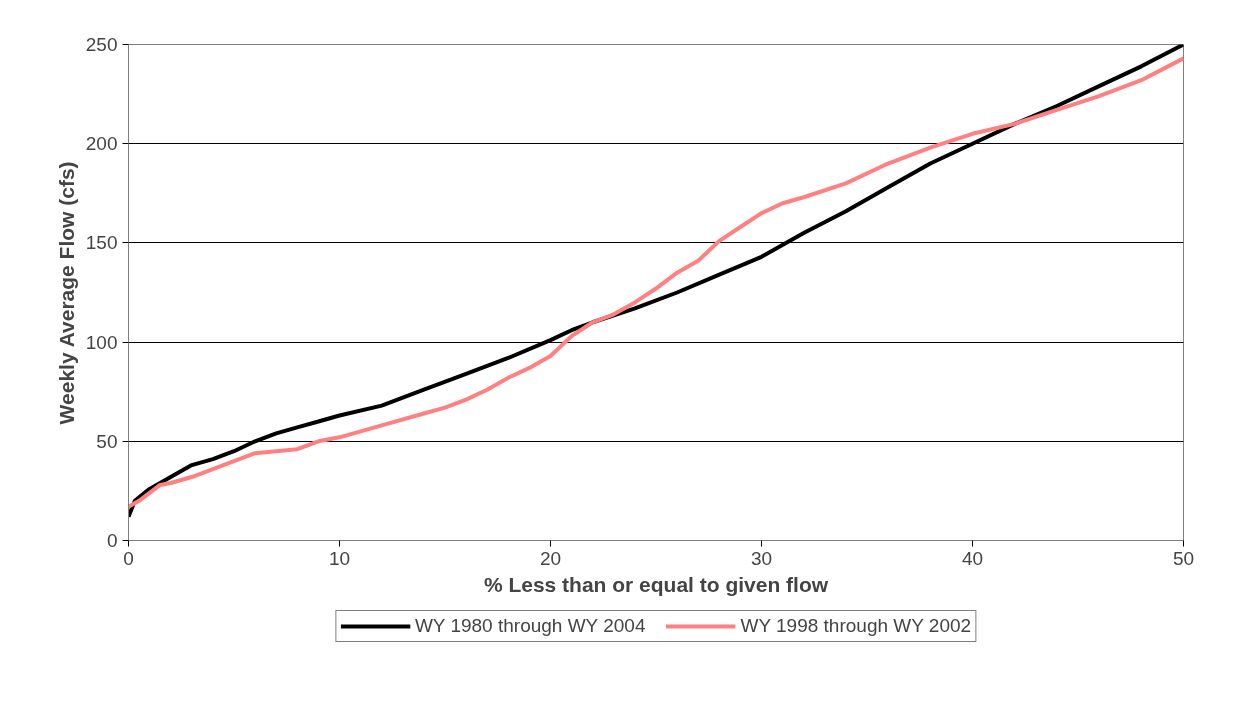 Image resolution: width=1233 pixels, height=706 pixels. What do you see at coordinates (107, 441) in the screenshot?
I see `y-tick-label: 50` at bounding box center [107, 441].